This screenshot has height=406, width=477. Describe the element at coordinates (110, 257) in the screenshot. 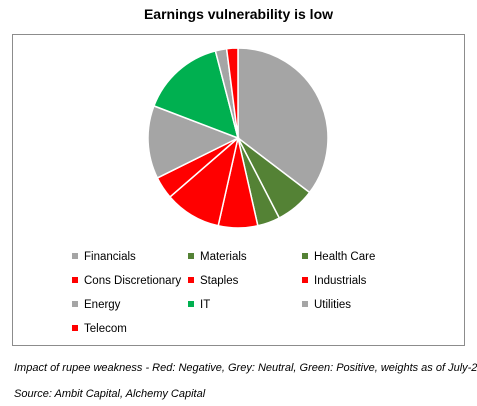

I see `legend-label: Financials` at that location.